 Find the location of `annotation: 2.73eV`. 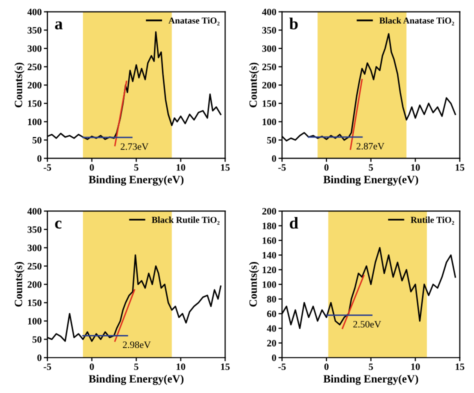

annotation: 2.73eV is located at coordinates (134, 146).